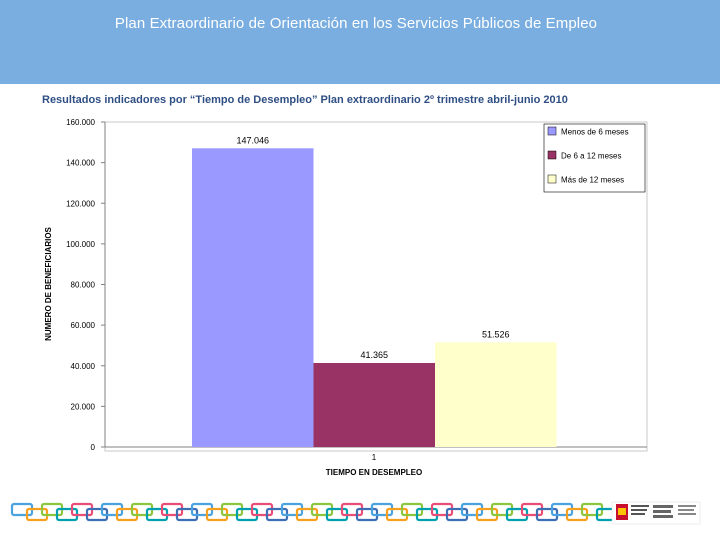  I want to click on y-tick-label: 100.000, so click(80, 244).